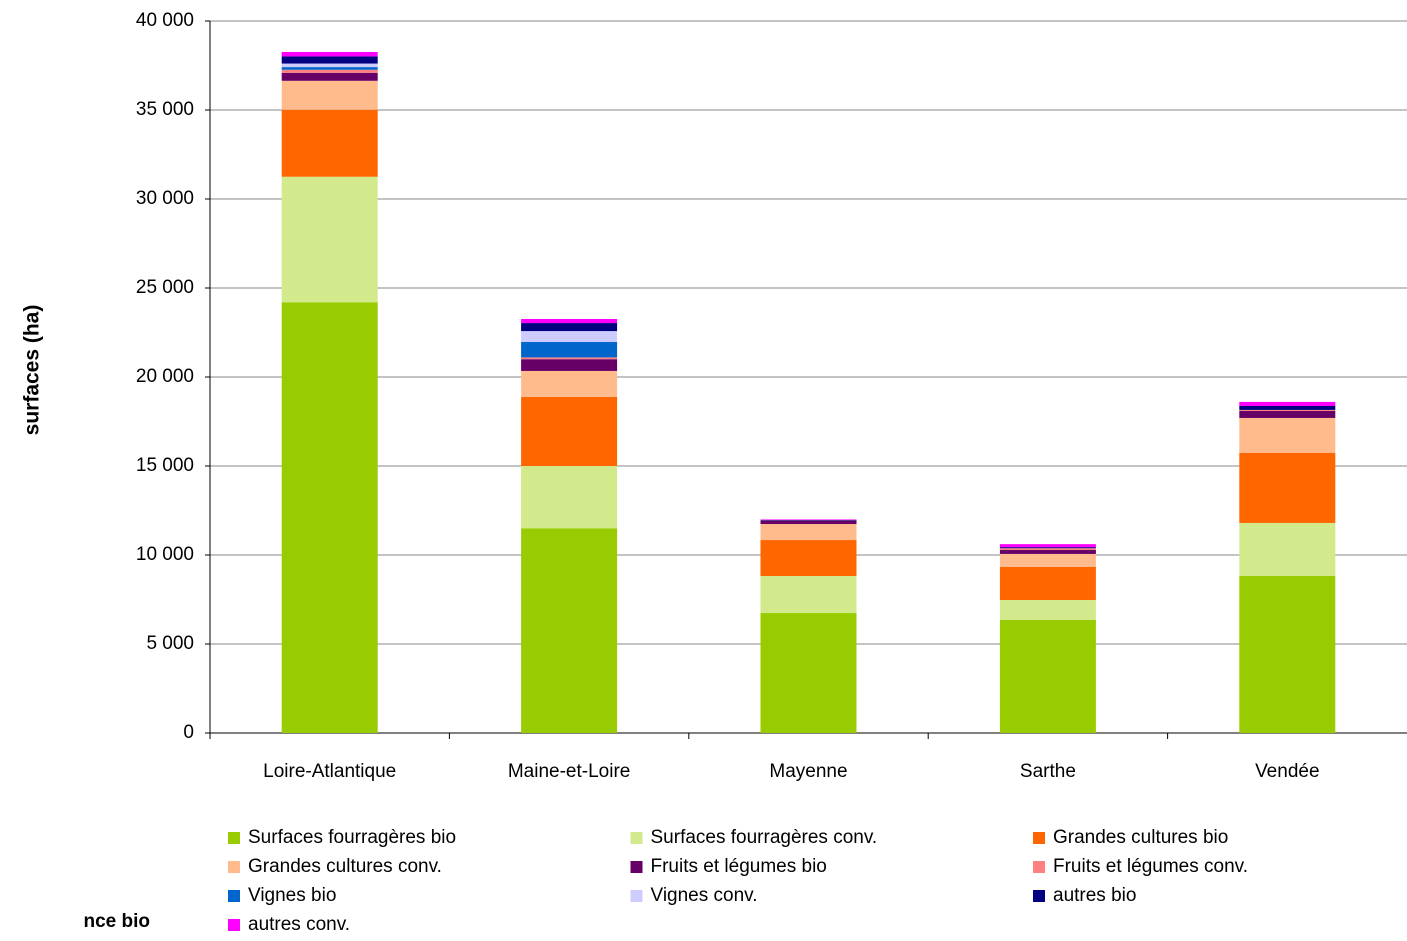  Describe the element at coordinates (170, 643) in the screenshot. I see `y-tick-label: 5 000` at that location.